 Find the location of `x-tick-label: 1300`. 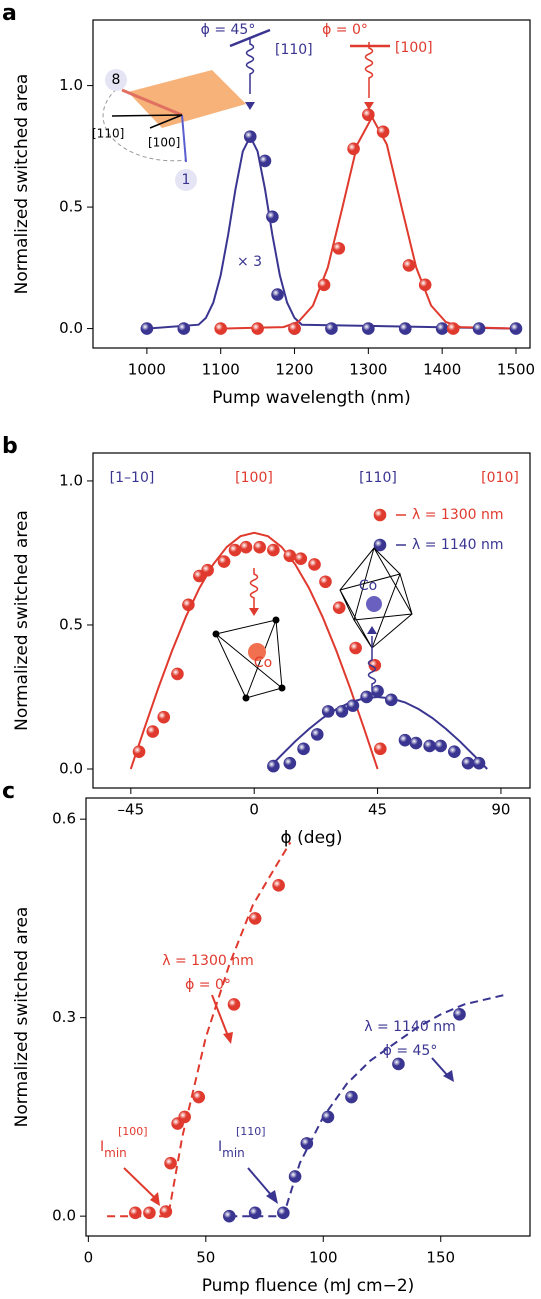

x-tick-label: 1300 is located at coordinates (368, 370).